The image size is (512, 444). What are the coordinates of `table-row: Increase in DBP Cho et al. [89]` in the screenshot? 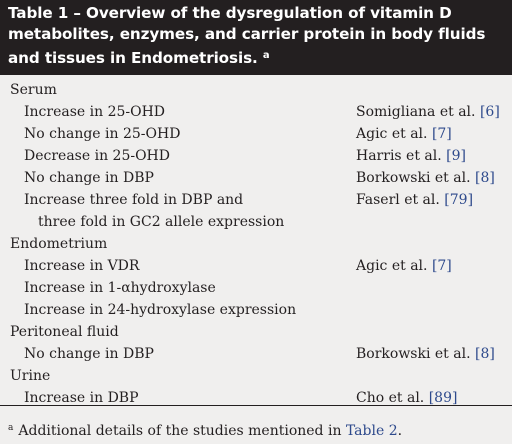 It's located at (256, 398).